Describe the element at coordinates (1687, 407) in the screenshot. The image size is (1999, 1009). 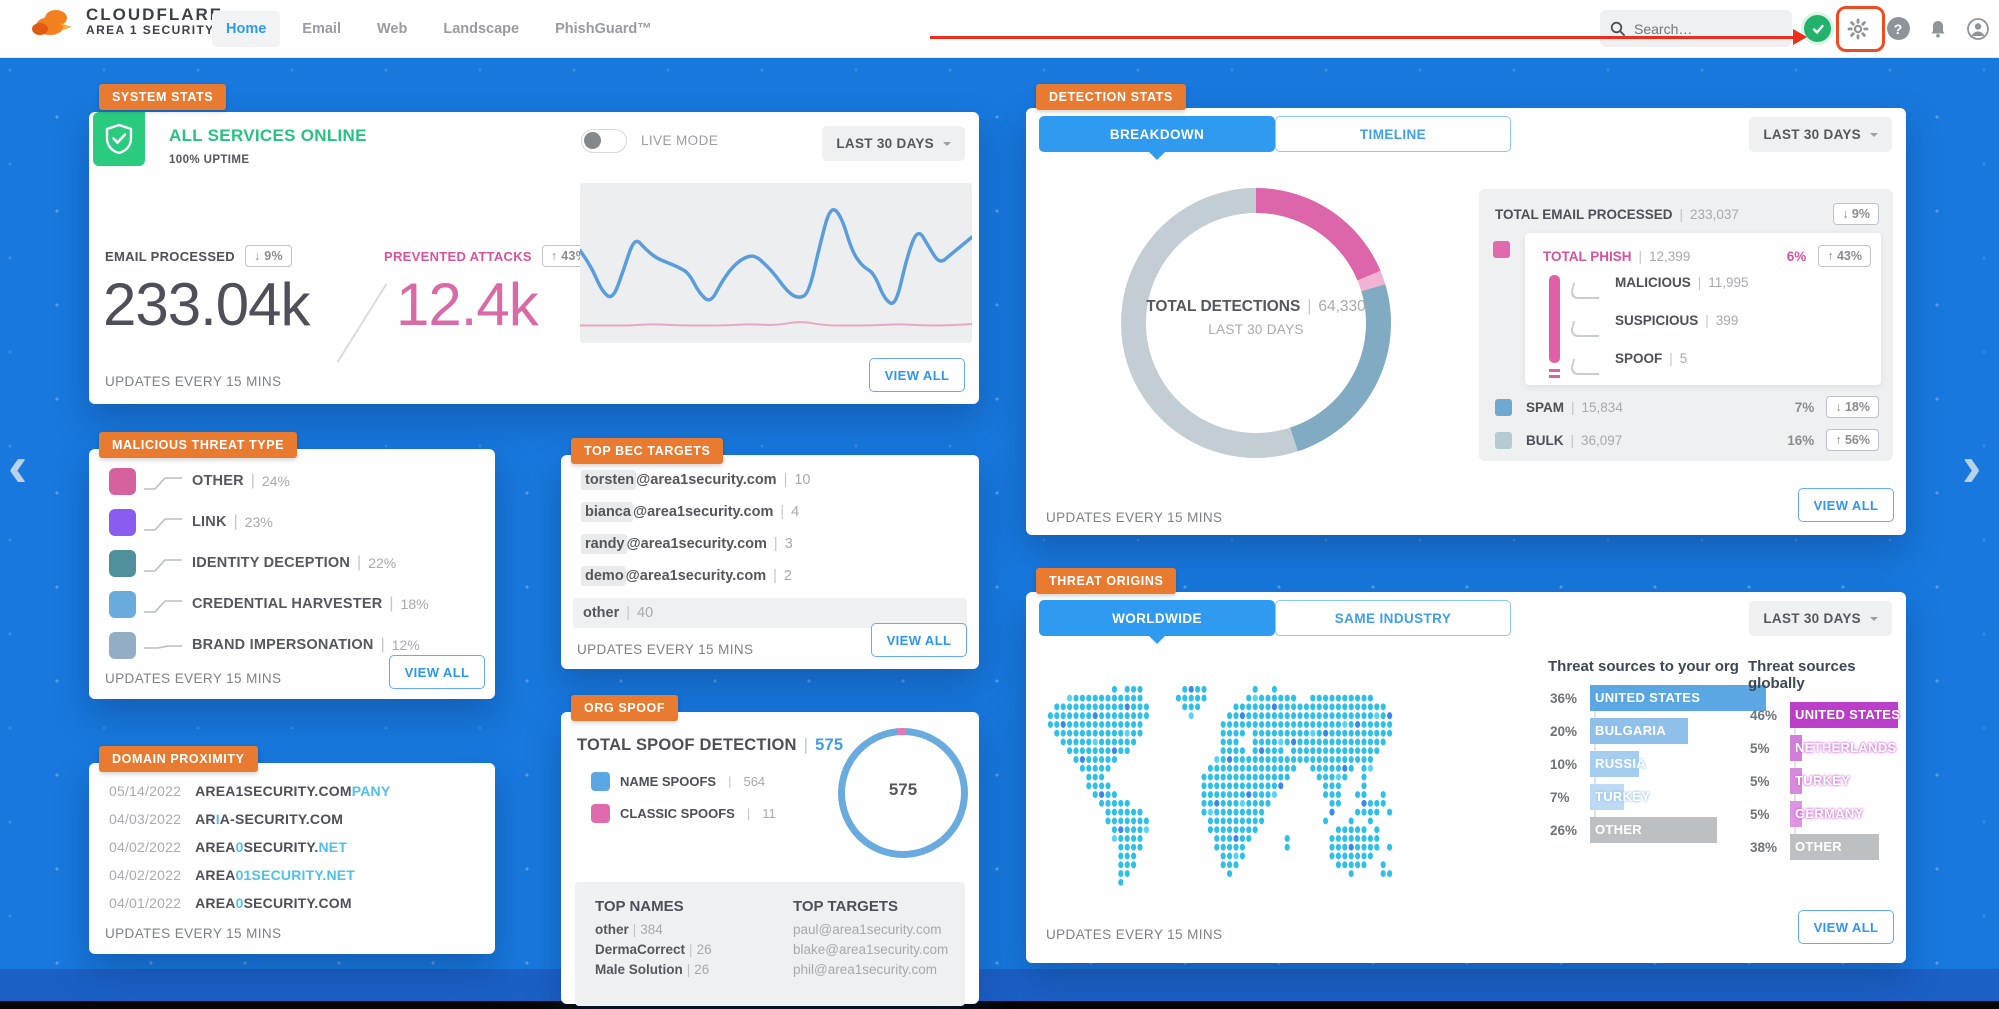
I see `spam-row: SPAM15,834 7% ↓ 18%` at that location.